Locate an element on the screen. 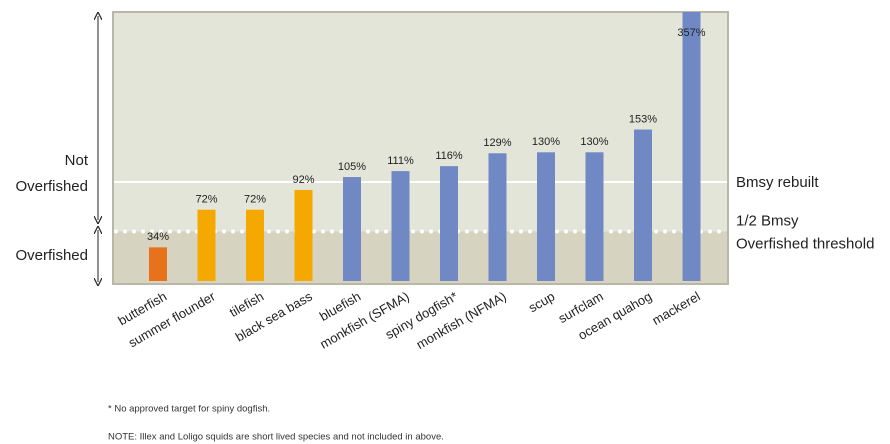 Image resolution: width=890 pixels, height=444 pixels. x-tick-label: scup is located at coordinates (541, 302).